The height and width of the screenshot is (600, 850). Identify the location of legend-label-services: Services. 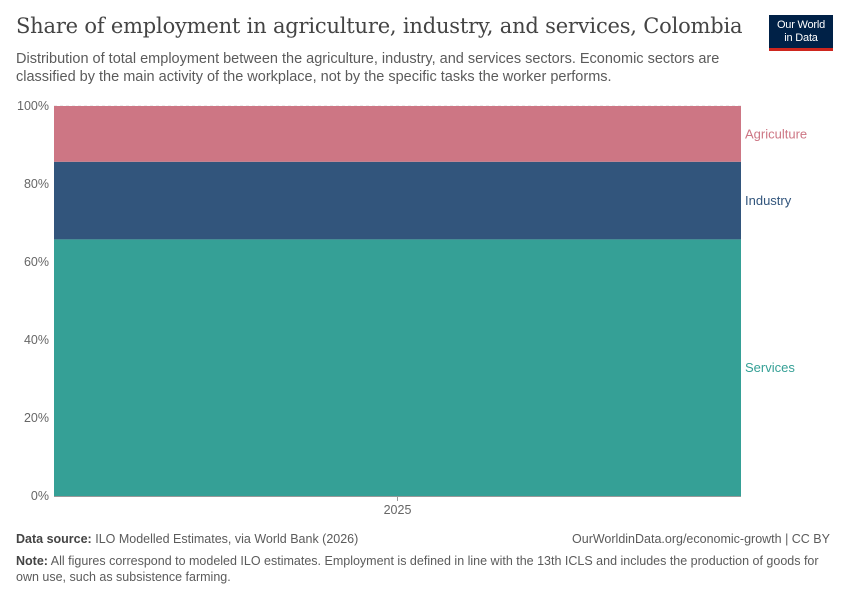
(770, 367).